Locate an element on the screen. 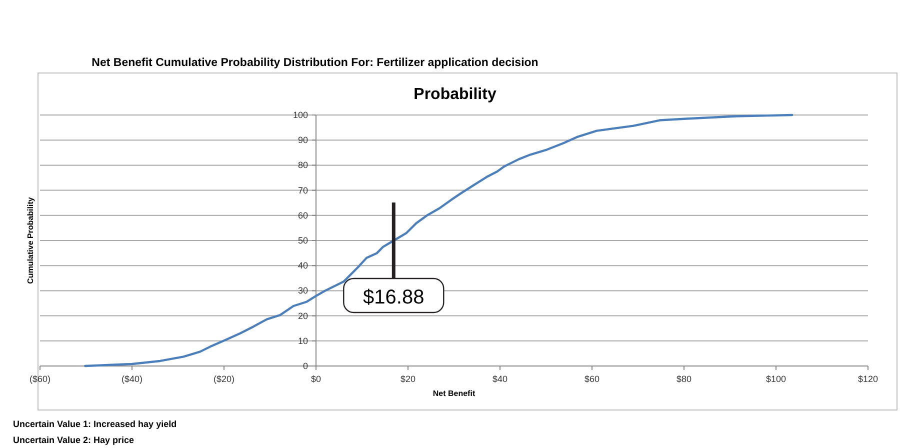  y-tick-label: 60 is located at coordinates (303, 215).